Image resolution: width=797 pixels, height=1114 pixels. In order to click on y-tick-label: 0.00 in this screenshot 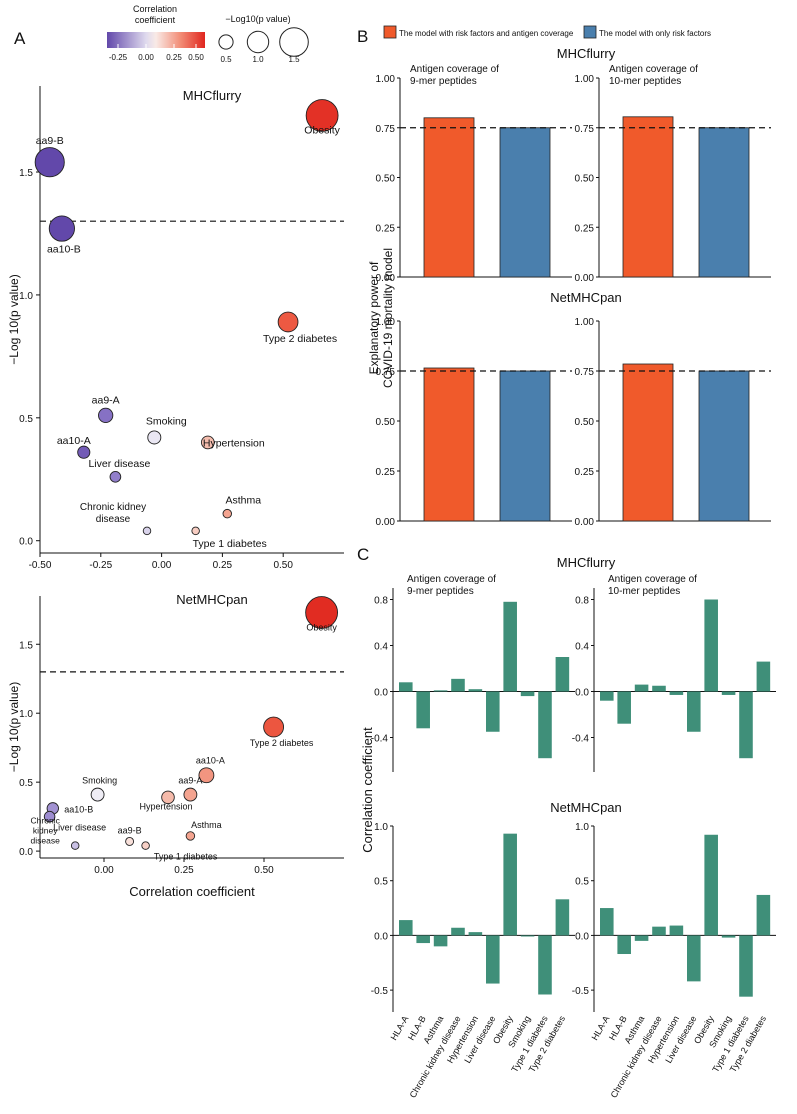, I will do `click(386, 278)`.